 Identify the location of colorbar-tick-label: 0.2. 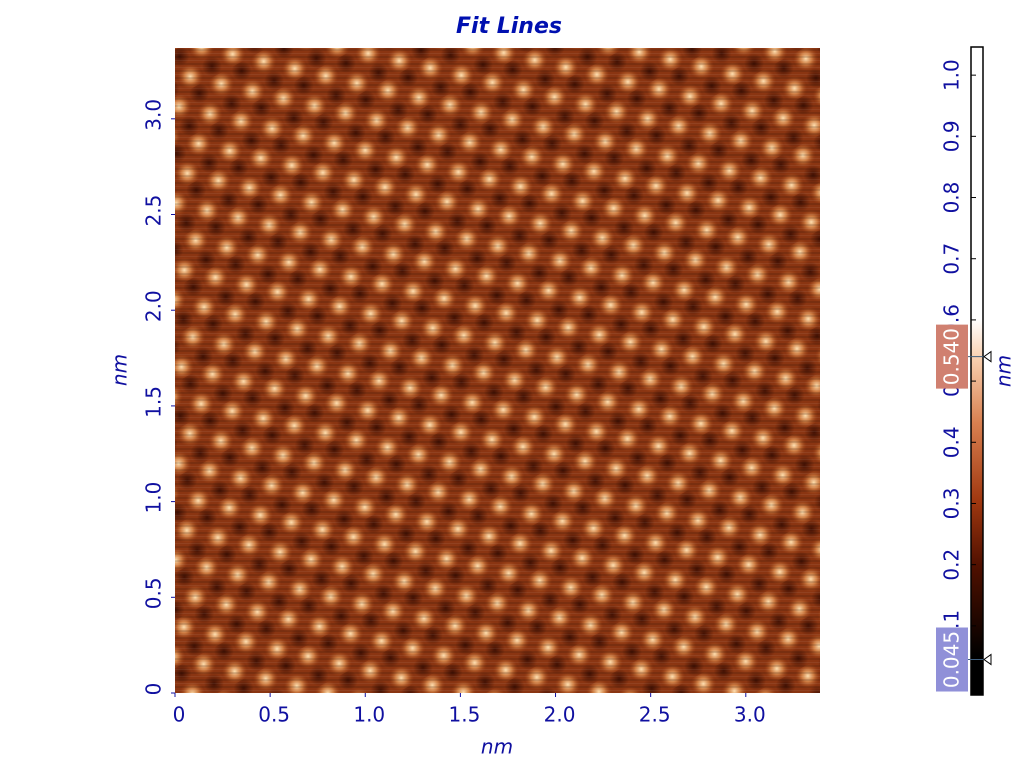
(952, 565).